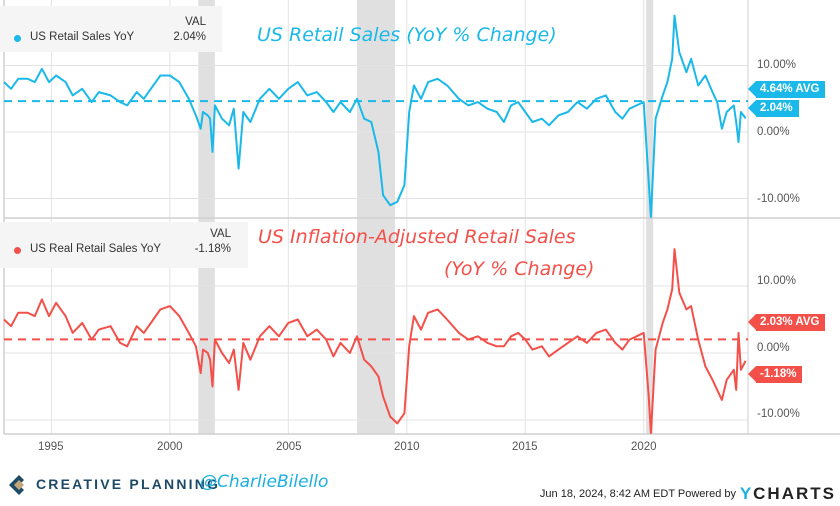 This screenshot has width=840, height=506. I want to click on brand-name: CREATIVE PLANNING, so click(128, 484).